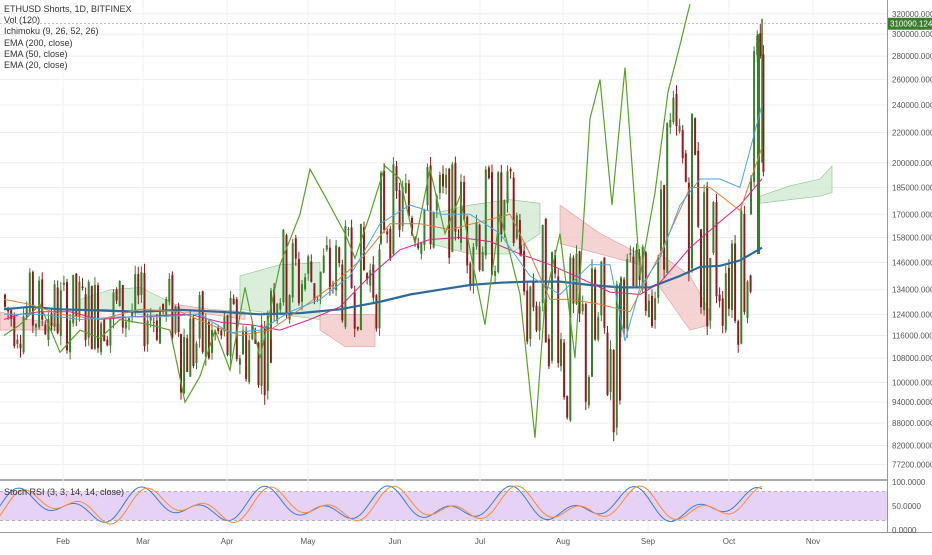 Image resolution: width=932 pixels, height=555 pixels. I want to click on legend-ema50: EMA (50, close), so click(36, 53).